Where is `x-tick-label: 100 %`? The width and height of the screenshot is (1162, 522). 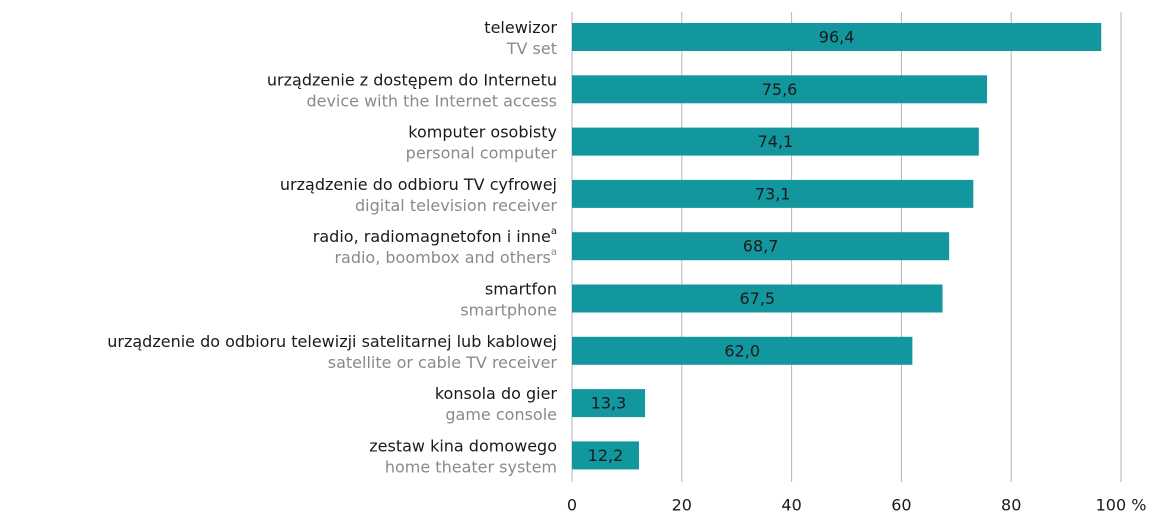 x-tick-label: 100 % is located at coordinates (1121, 505).